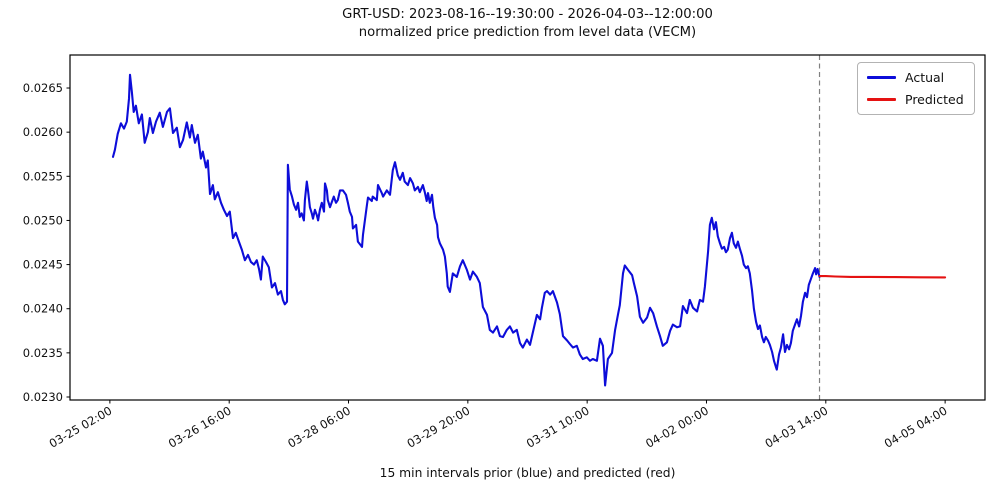  I want to click on legend-entry-predicted: Predicted, so click(916, 99).